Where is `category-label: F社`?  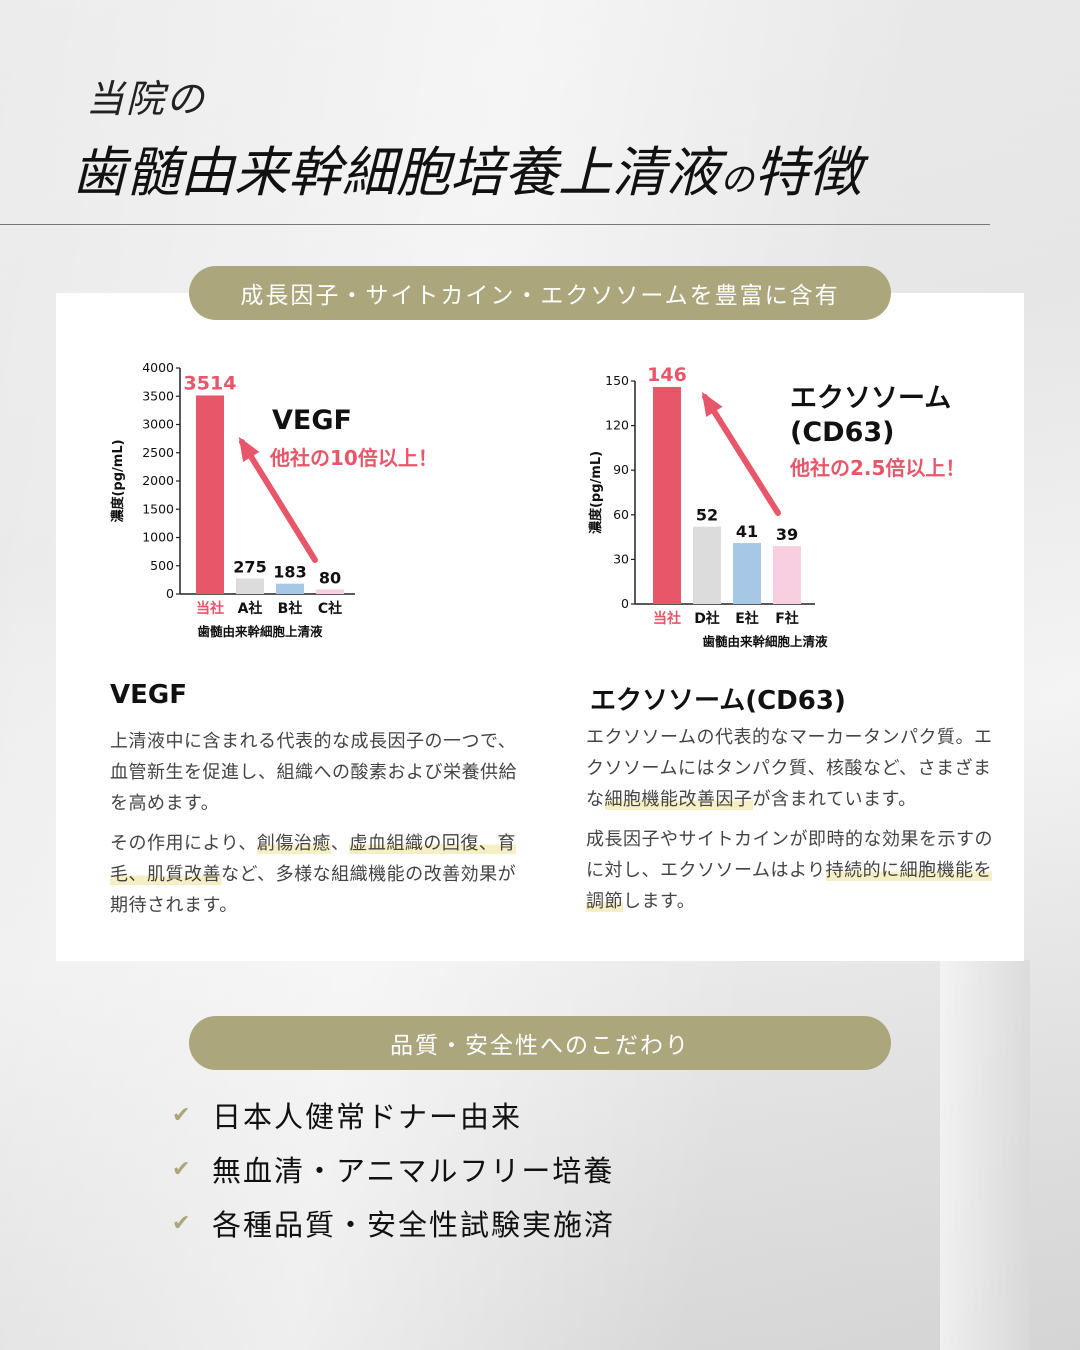
category-label: F社 is located at coordinates (787, 618).